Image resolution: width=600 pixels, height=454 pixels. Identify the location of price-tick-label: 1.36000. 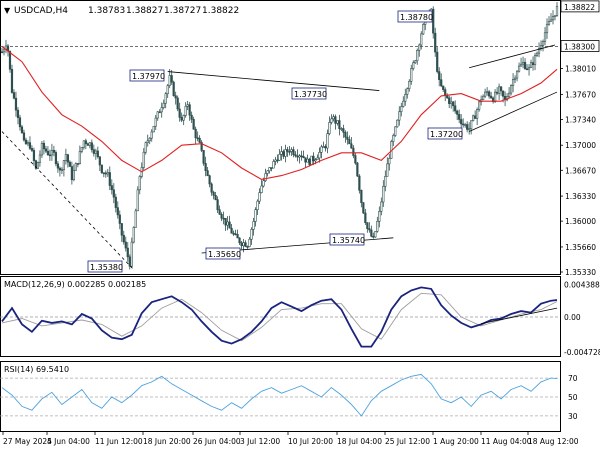
(580, 221).